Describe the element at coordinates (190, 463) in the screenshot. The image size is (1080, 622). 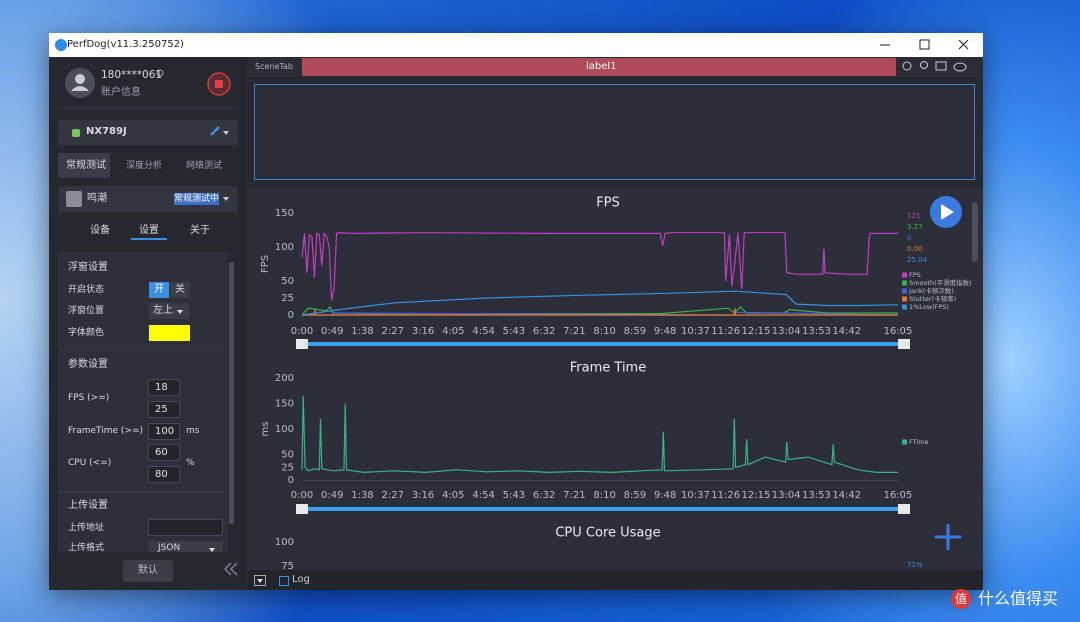
I see `unit: %` at that location.